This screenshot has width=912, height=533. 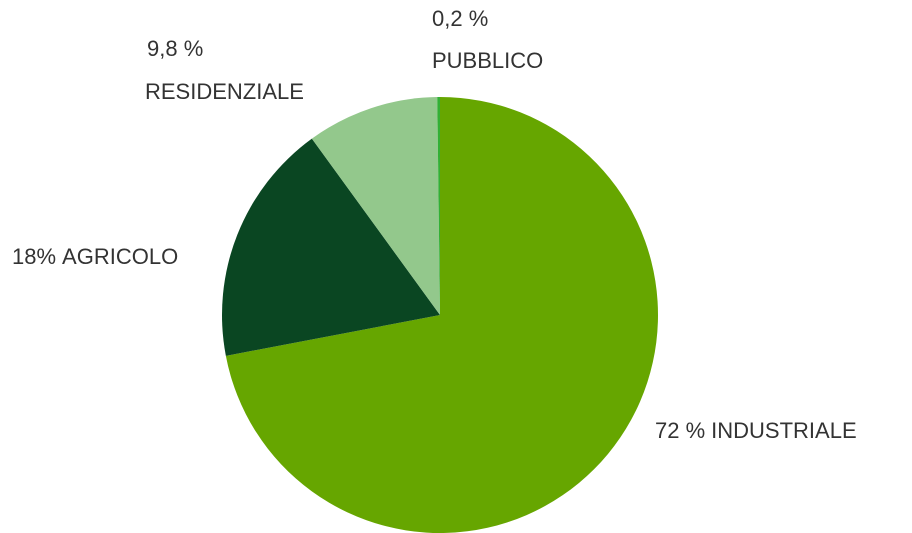 I want to click on slice-label: 72 % INDUSTRIALE, so click(x=756, y=430).